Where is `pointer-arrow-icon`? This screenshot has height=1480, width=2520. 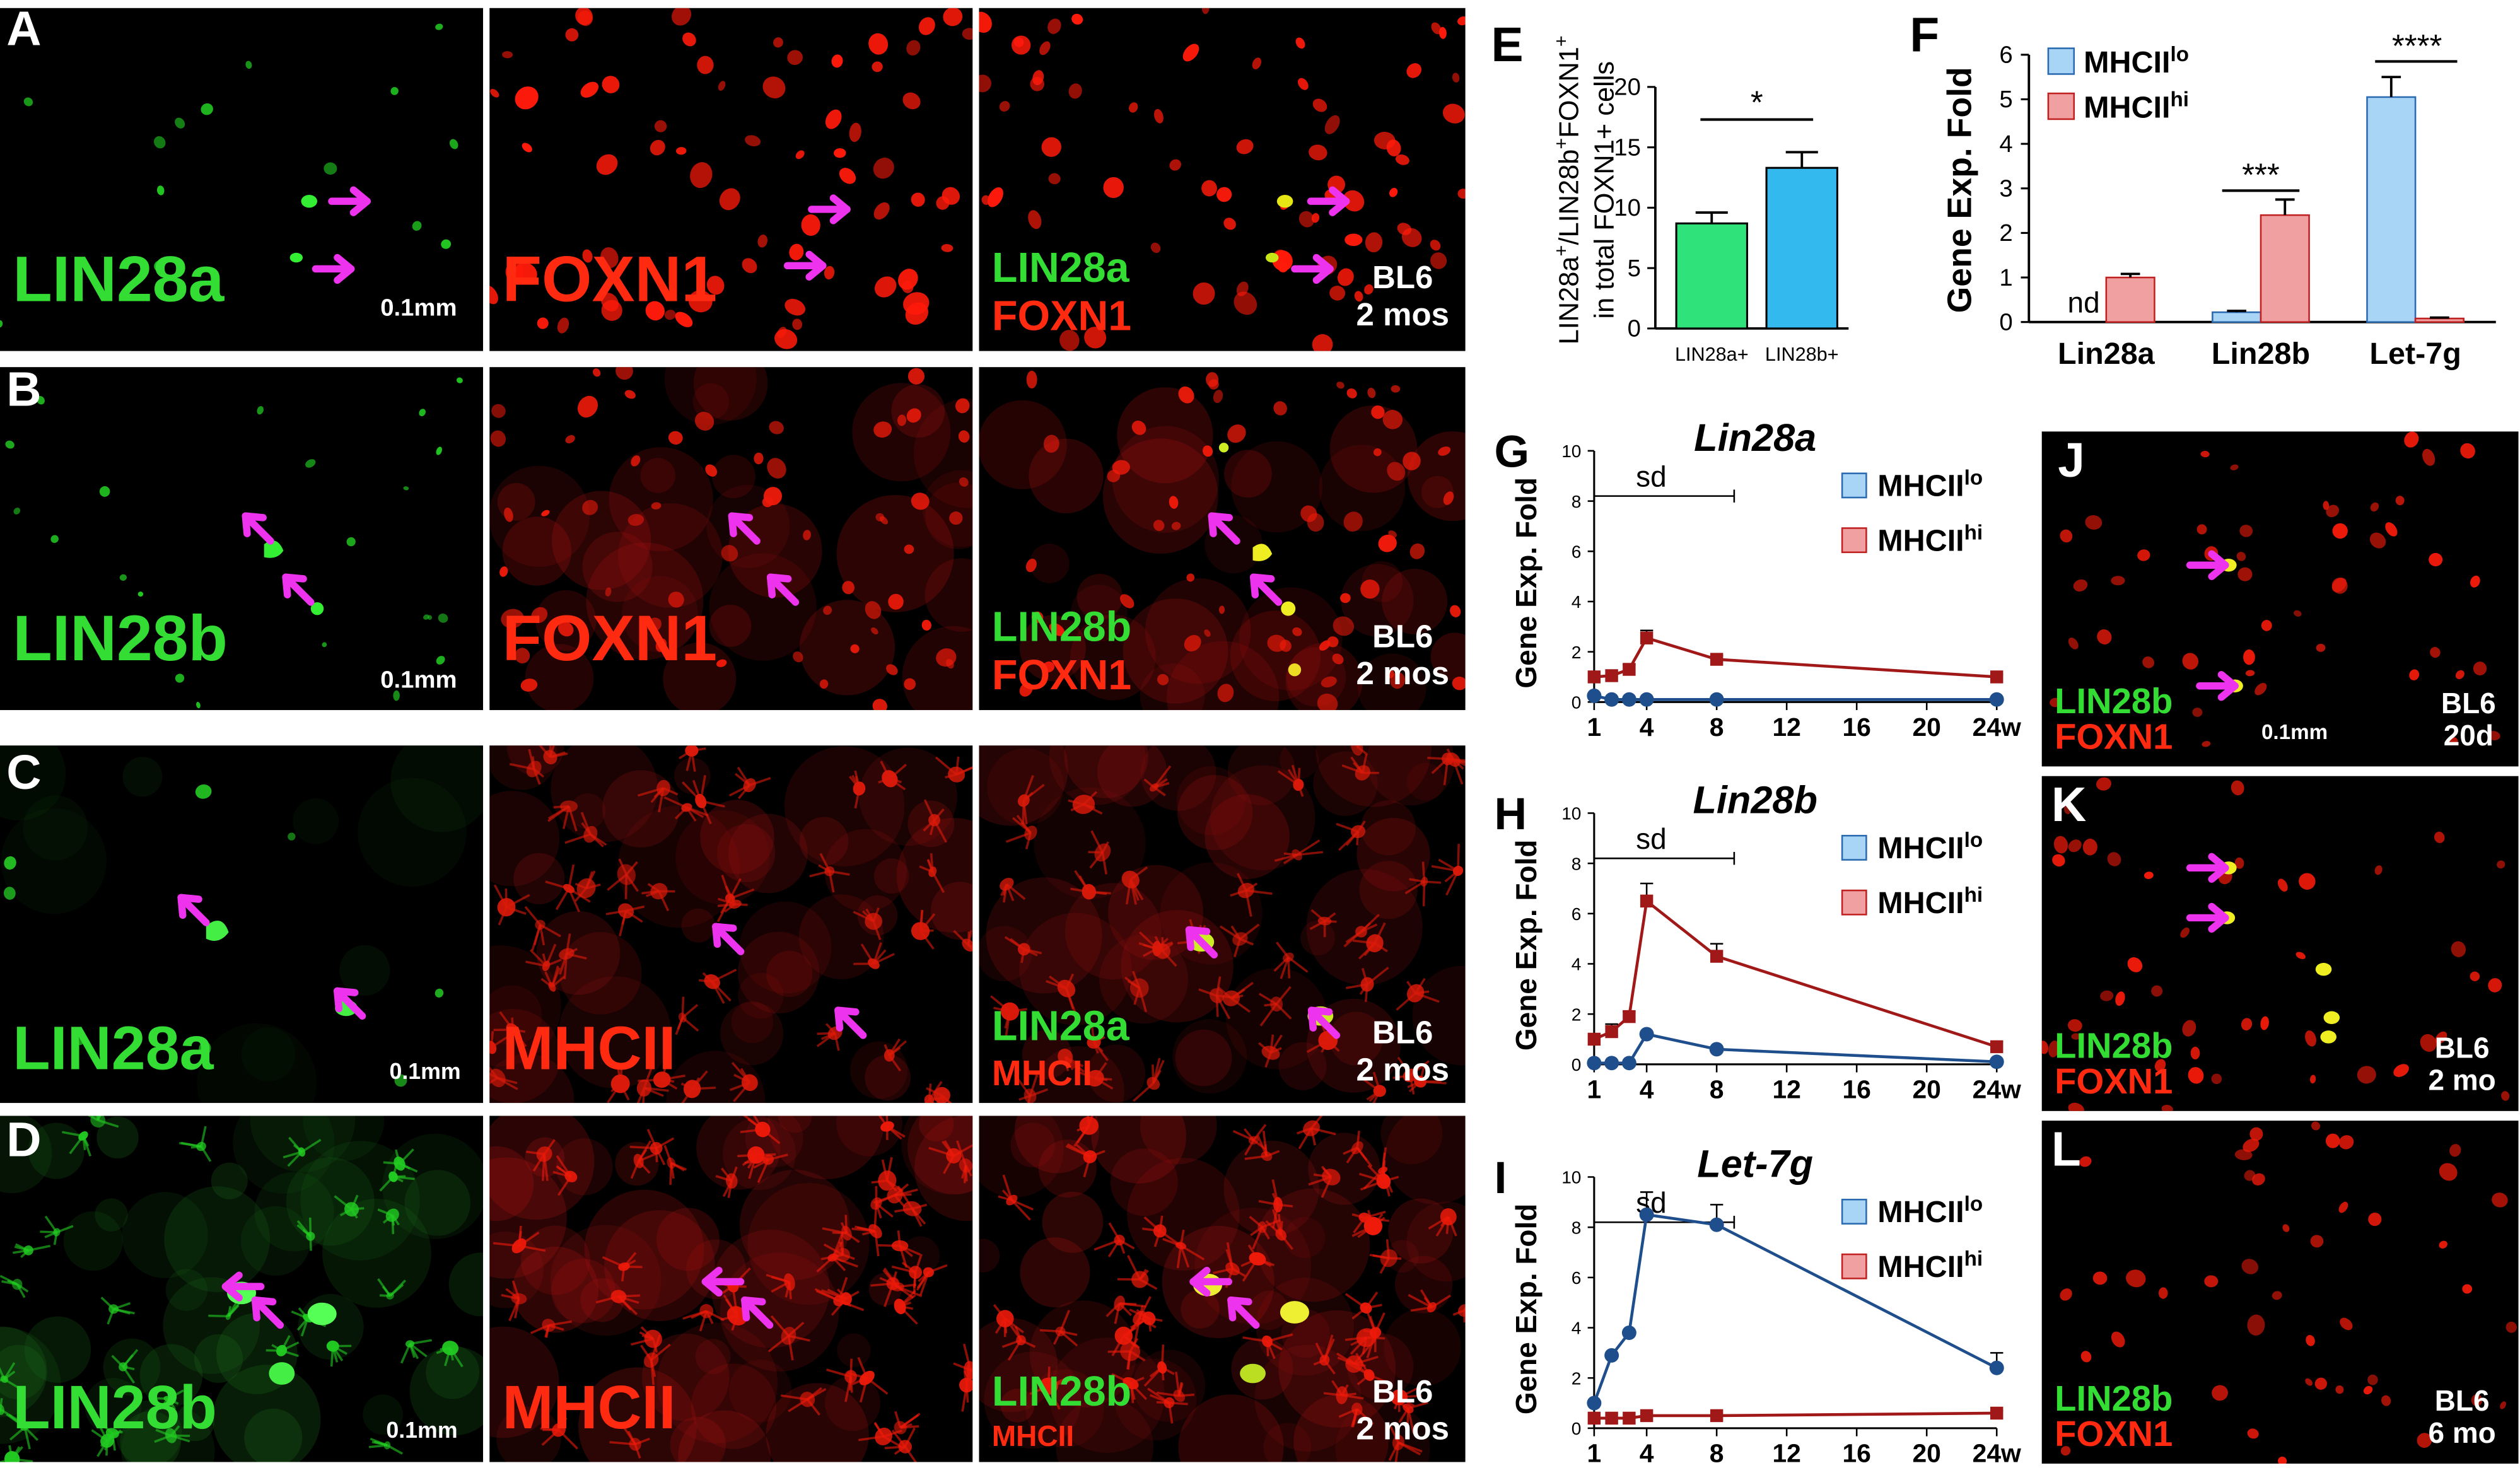
pointer-arrow-icon is located at coordinates (2217, 686).